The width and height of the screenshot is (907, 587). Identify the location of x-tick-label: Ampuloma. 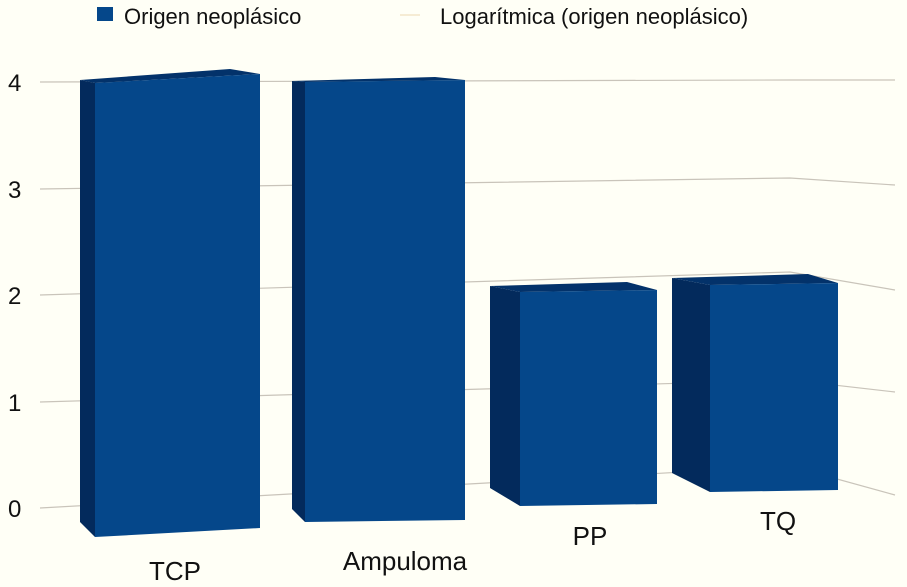
(405, 561).